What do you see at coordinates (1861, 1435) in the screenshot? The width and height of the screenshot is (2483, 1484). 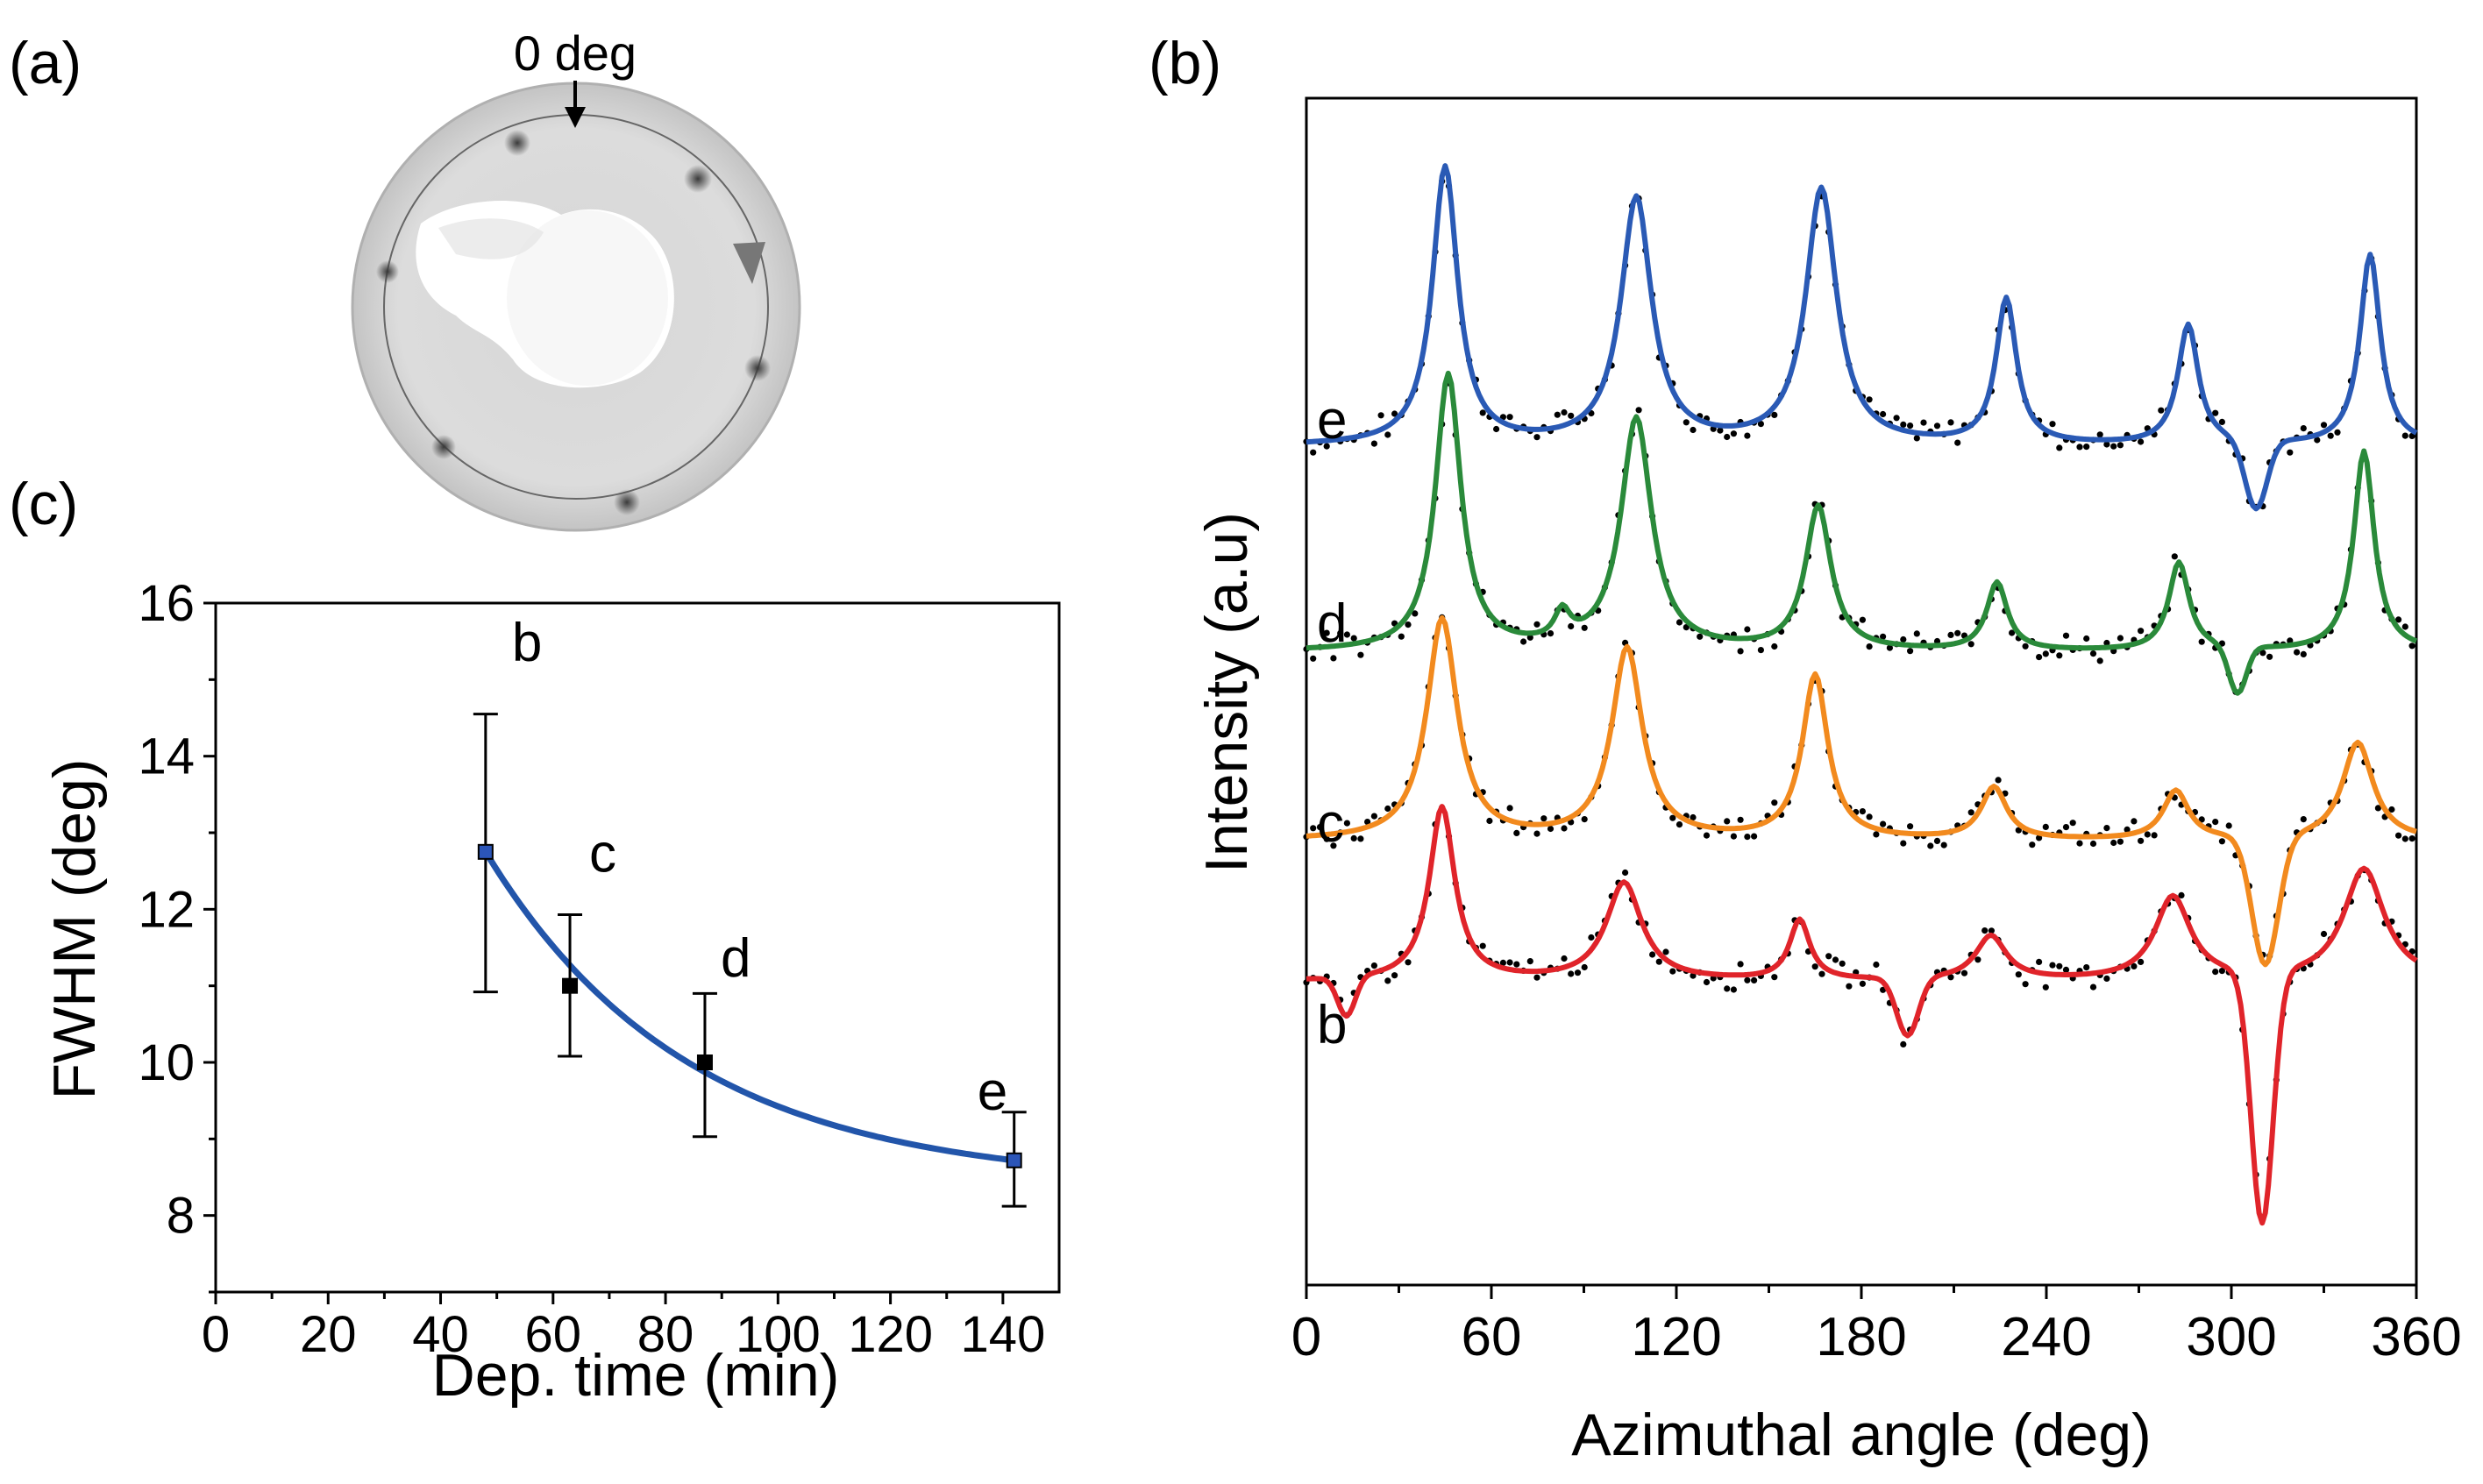 I see `azimuthal-x-axis-label: Azimuthal angle (deg)` at bounding box center [1861, 1435].